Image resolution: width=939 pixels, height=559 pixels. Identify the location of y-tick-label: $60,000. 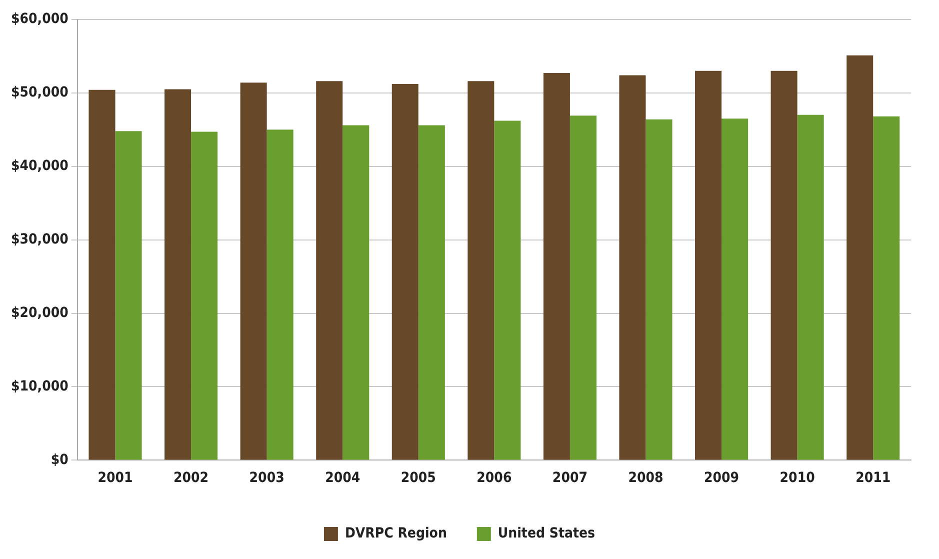
(39, 19).